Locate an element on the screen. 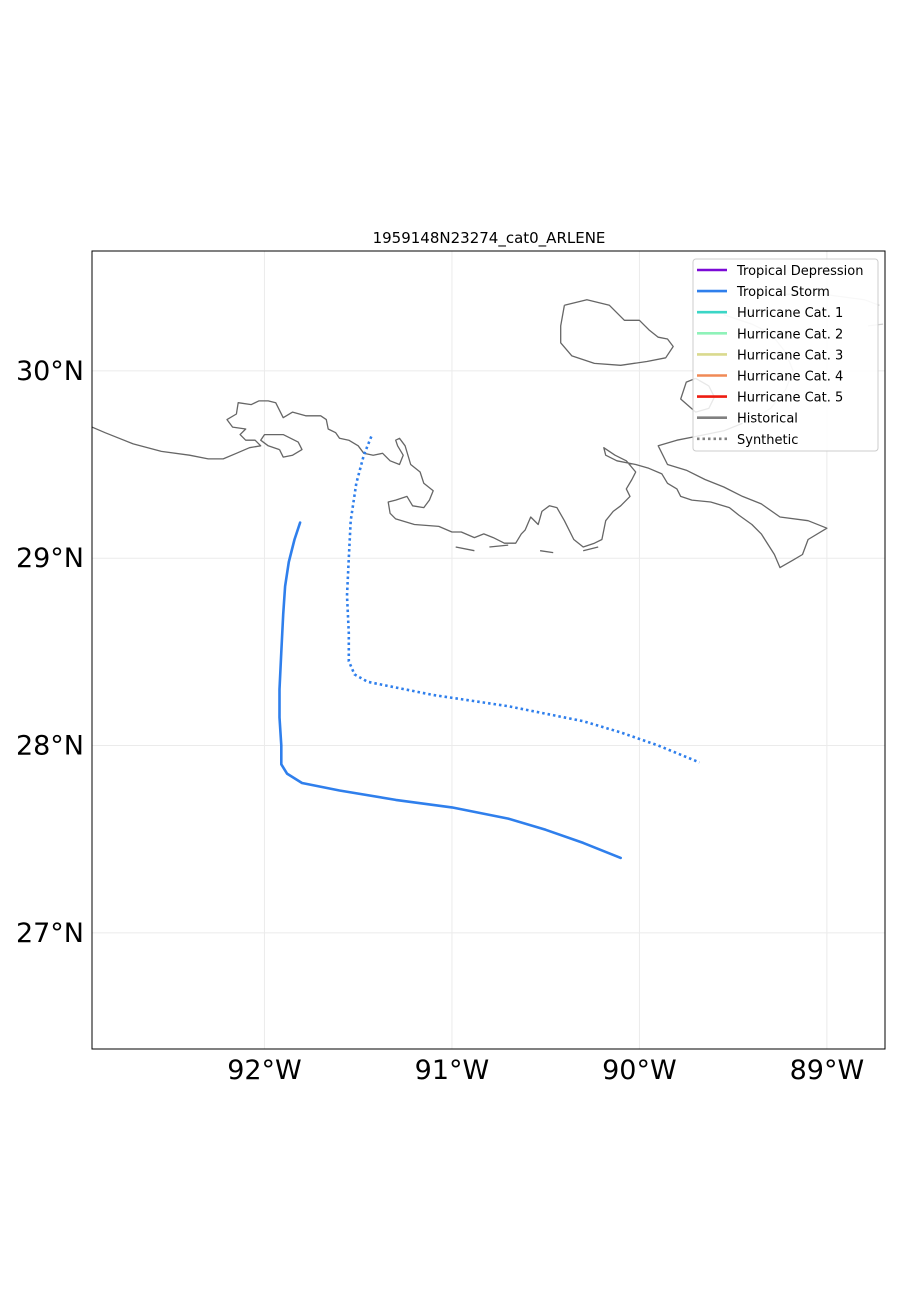 The height and width of the screenshot is (1300, 900). legend-item-6: Hurricane Cat. 5 is located at coordinates (770, 398).